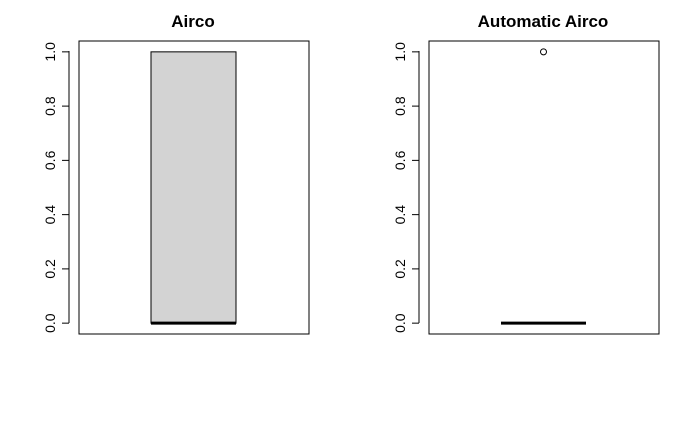  What do you see at coordinates (543, 21) in the screenshot?
I see `chart-title: Automatic Airco` at bounding box center [543, 21].